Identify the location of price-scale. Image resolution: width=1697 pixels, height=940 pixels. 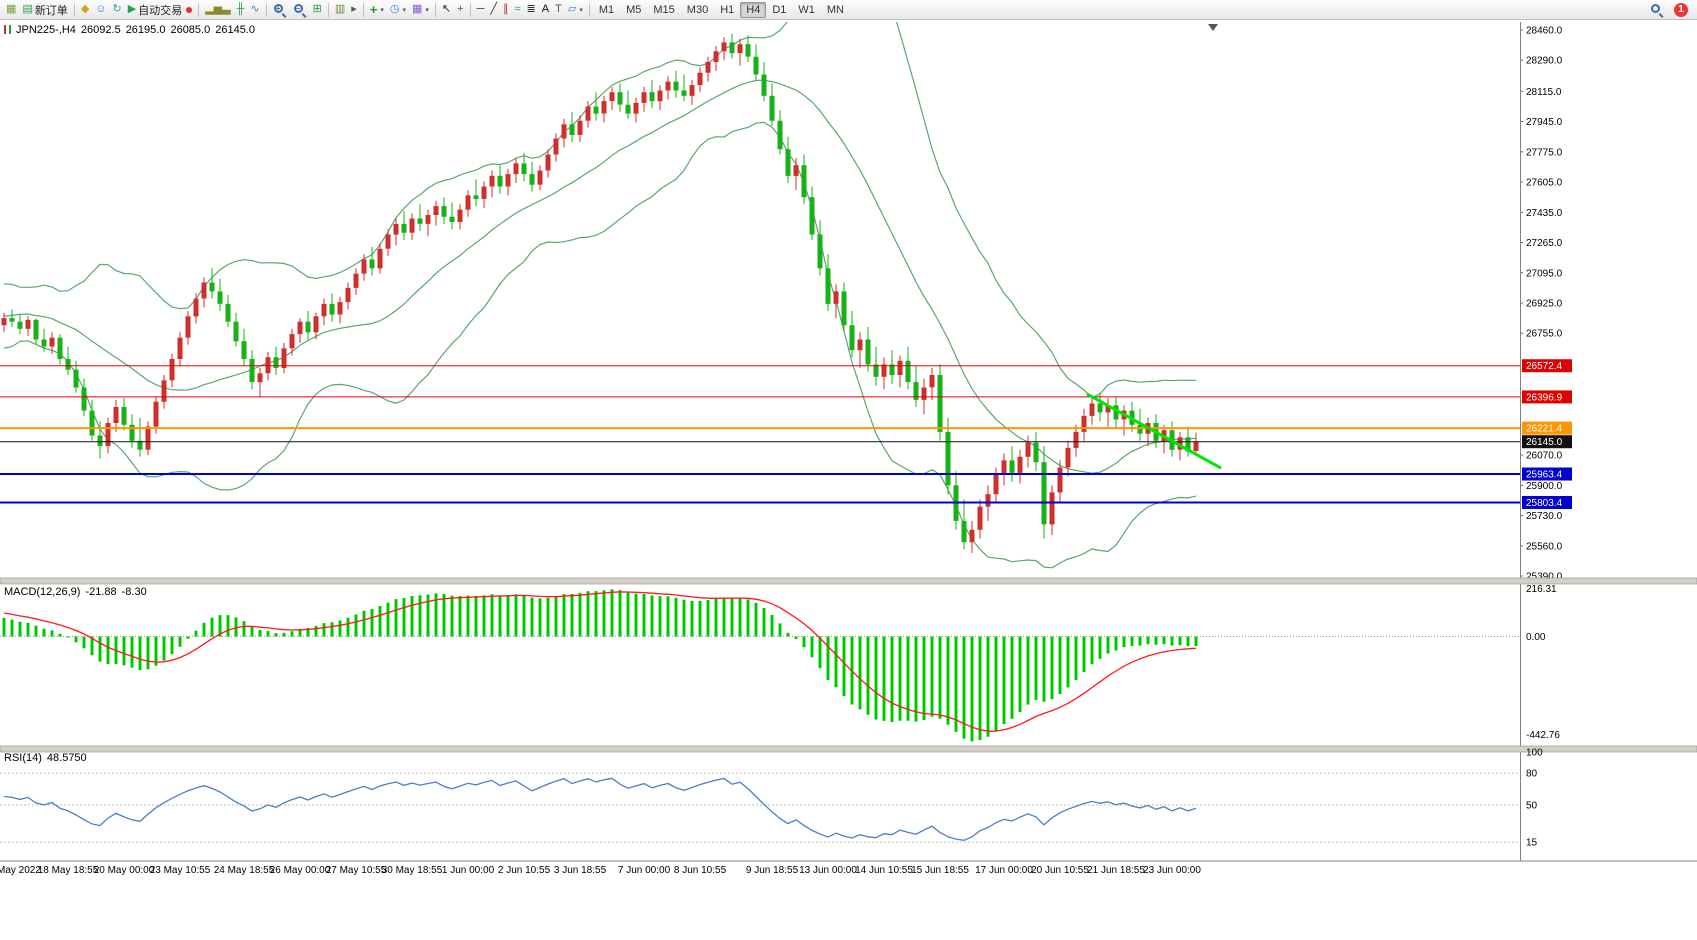
(1609, 441).